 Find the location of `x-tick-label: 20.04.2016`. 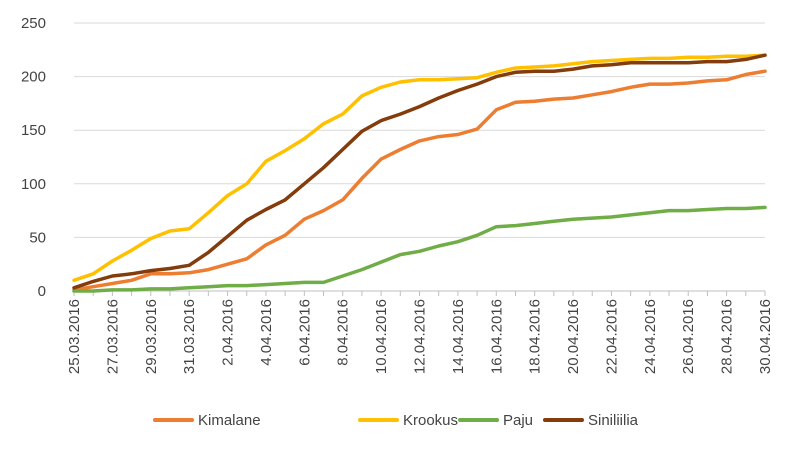

x-tick-label: 20.04.2016 is located at coordinates (573, 336).